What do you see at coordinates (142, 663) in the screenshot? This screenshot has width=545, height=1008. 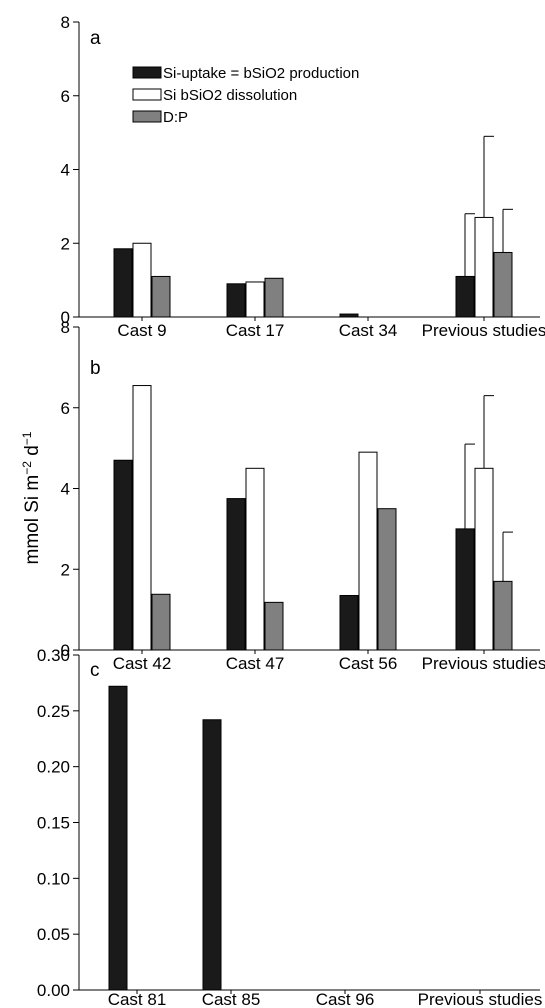 I see `category-label: Cast 42` at bounding box center [142, 663].